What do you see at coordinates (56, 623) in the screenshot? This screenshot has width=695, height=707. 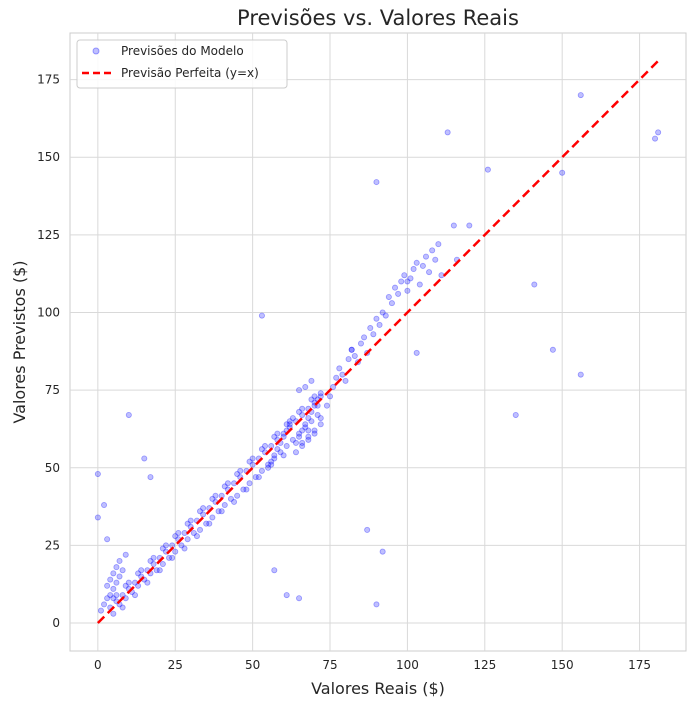 I see `y-tick-label: 0` at bounding box center [56, 623].